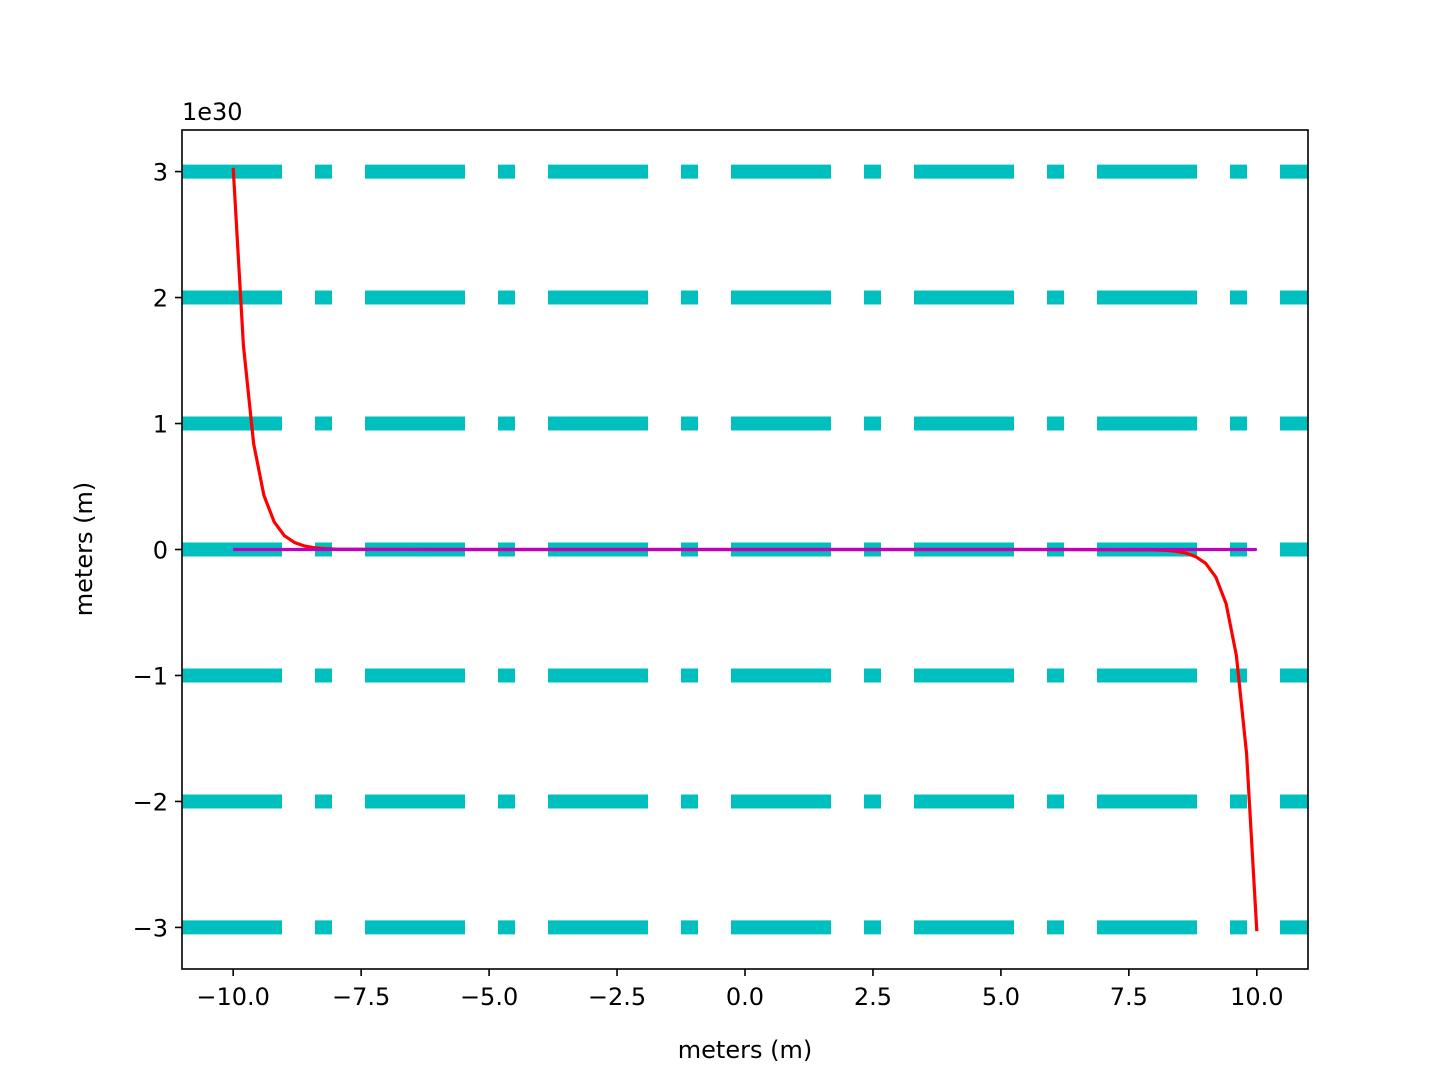 The height and width of the screenshot is (1089, 1452). Describe the element at coordinates (150, 928) in the screenshot. I see `y-tick-label: −3` at that location.